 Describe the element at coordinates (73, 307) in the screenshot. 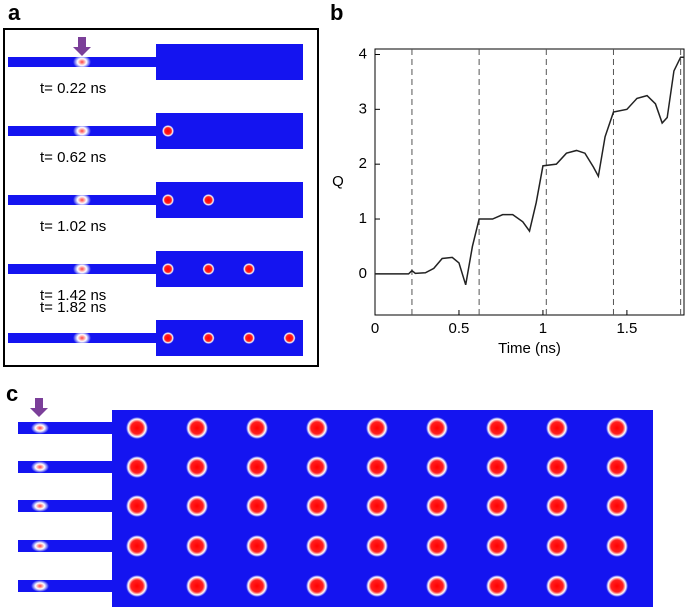

I see `time-label: t= 1.82 ns` at that location.